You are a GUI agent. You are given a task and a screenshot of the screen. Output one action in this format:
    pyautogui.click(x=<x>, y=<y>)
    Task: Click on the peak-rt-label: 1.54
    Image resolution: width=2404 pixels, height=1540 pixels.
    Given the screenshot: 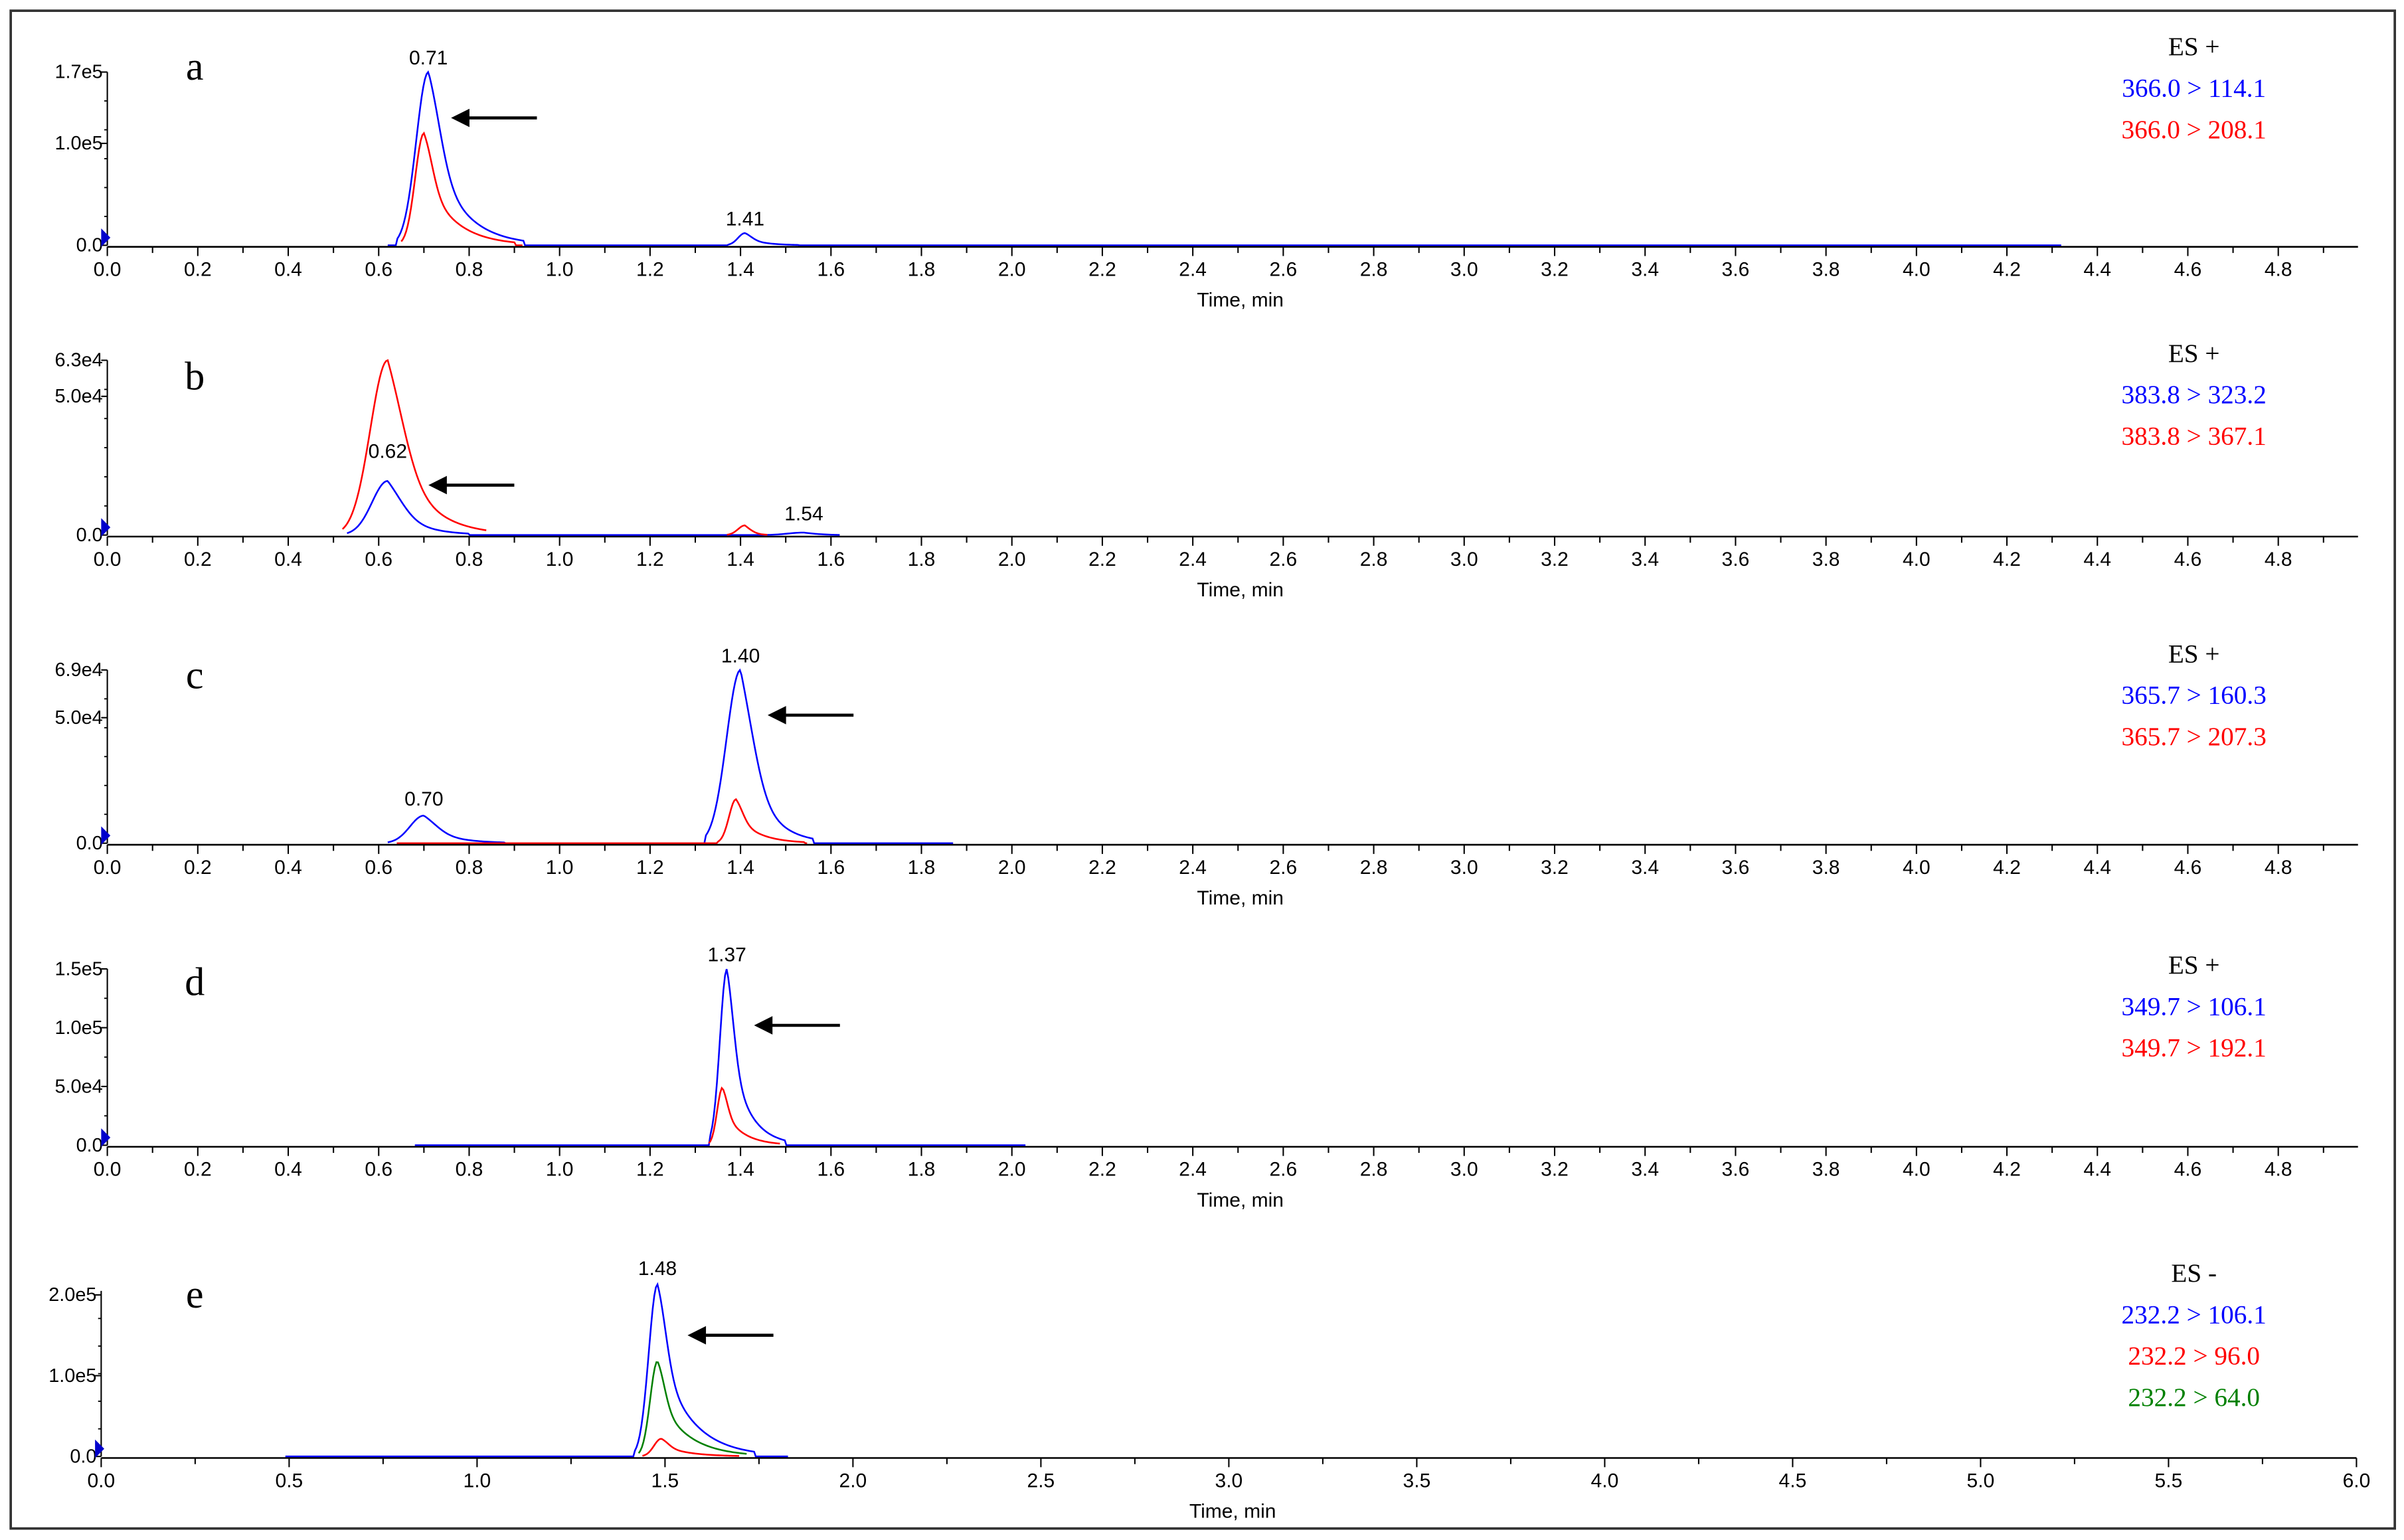 What is the action you would take?
    pyautogui.click(x=803, y=514)
    